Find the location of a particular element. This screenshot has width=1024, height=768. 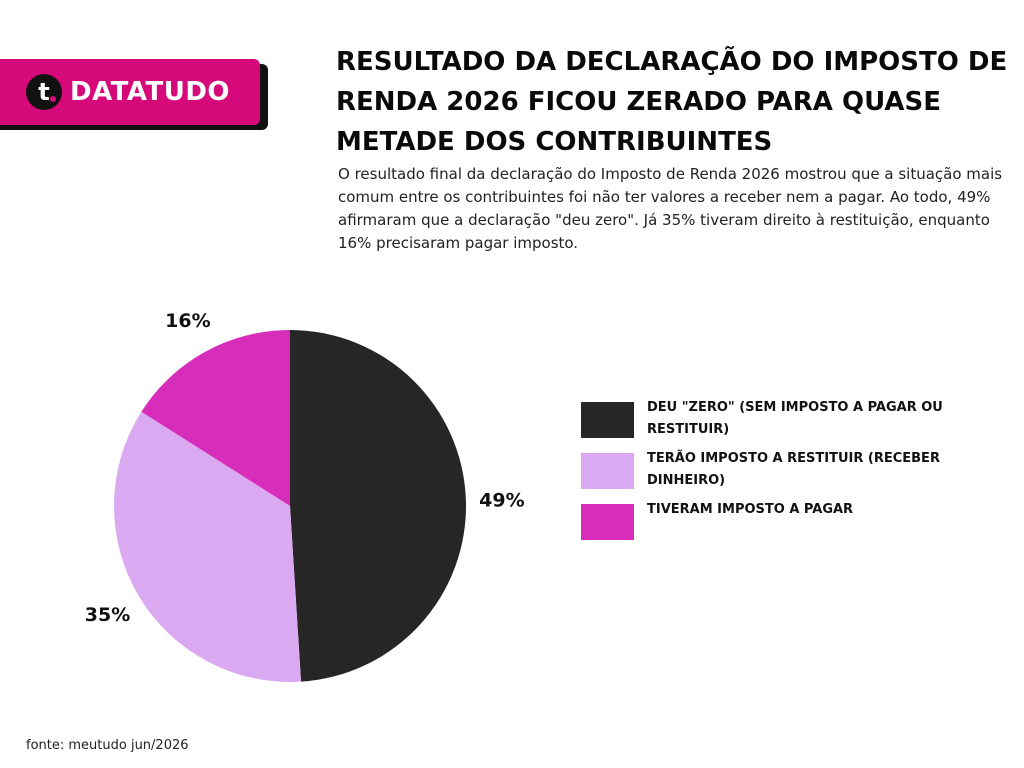

pie-slice-label: 35% is located at coordinates (107, 615).